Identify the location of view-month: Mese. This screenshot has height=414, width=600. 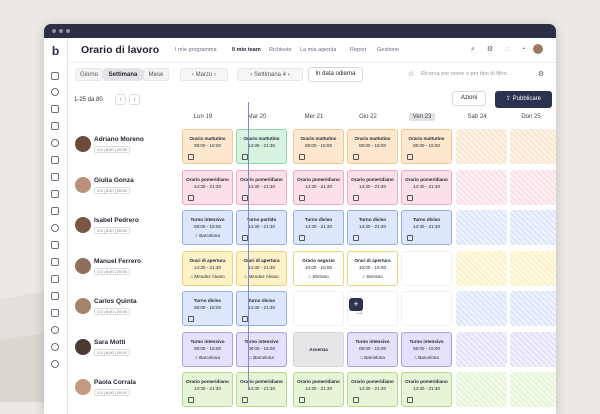
(156, 74).